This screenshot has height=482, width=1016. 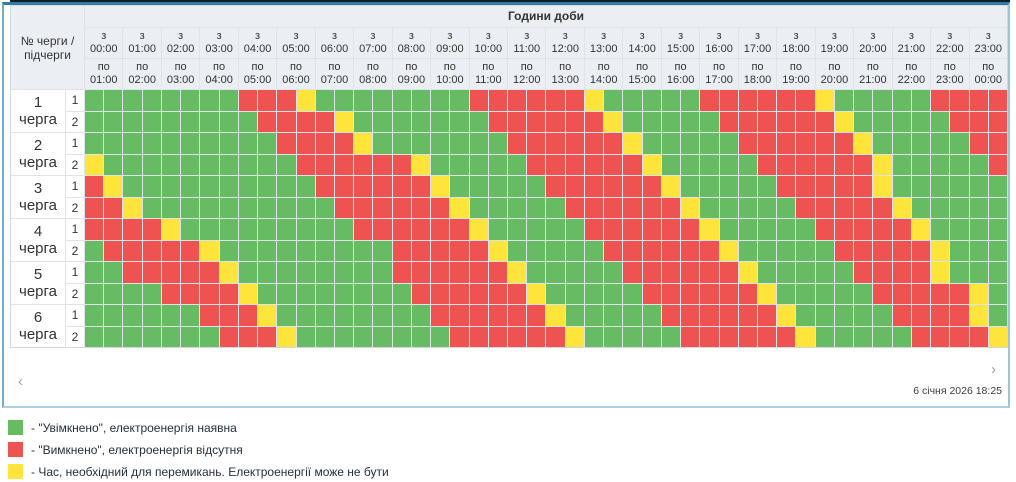 What do you see at coordinates (911, 43) in the screenshot?
I see `hour-from-cell: з 21:00` at bounding box center [911, 43].